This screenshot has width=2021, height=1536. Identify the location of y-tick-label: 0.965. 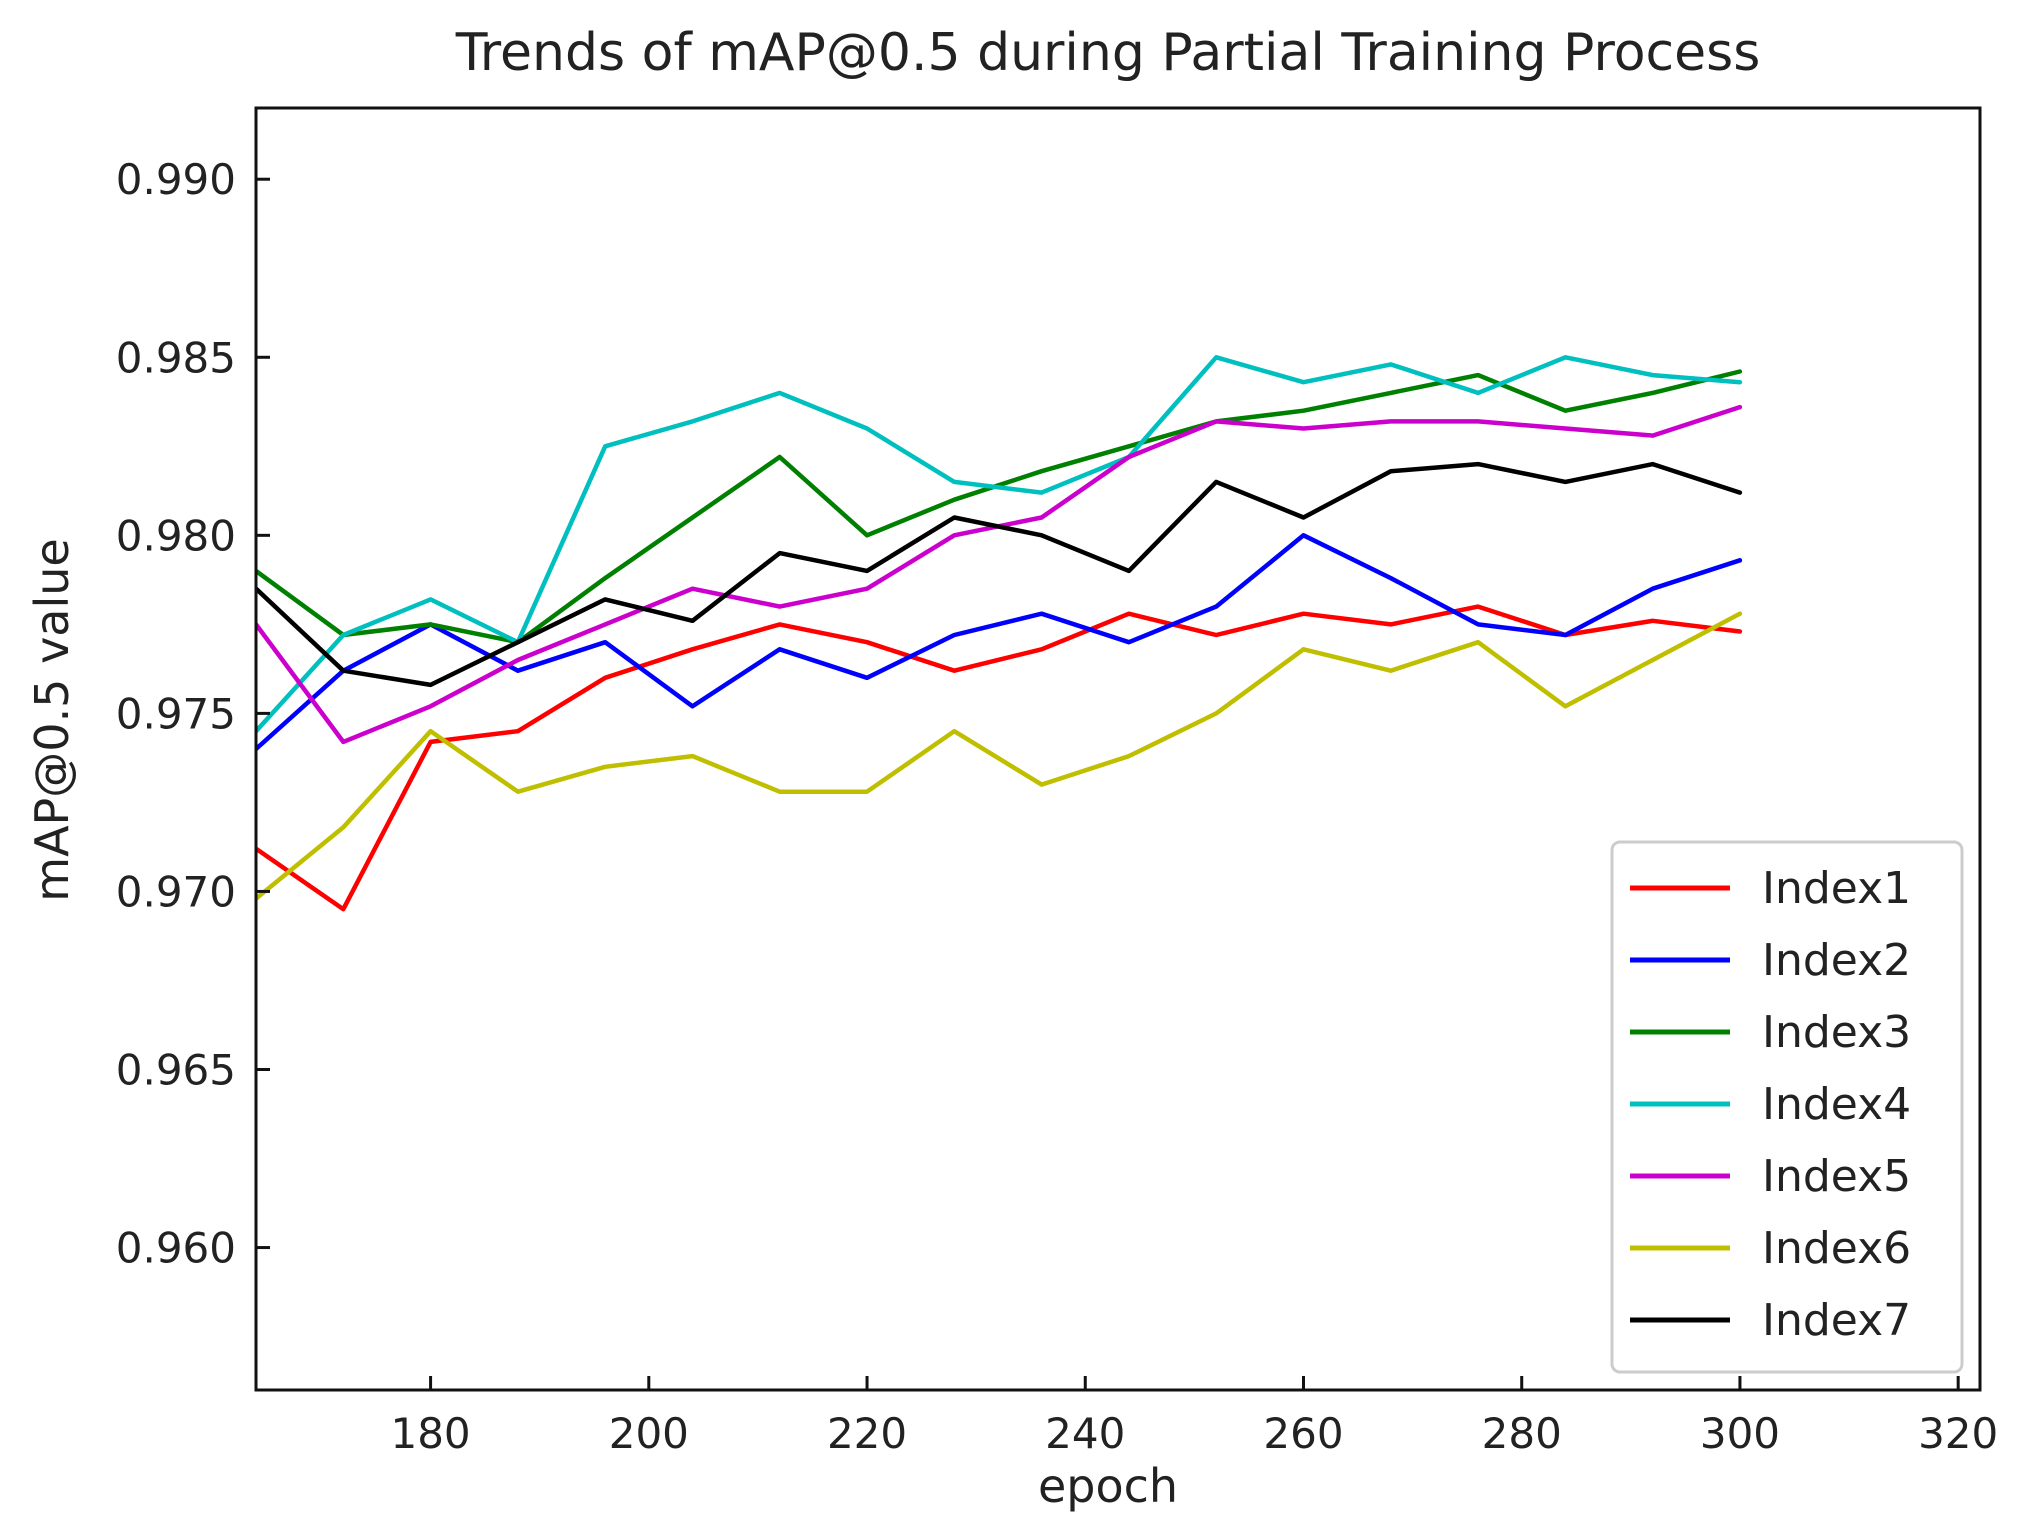
(176, 1070).